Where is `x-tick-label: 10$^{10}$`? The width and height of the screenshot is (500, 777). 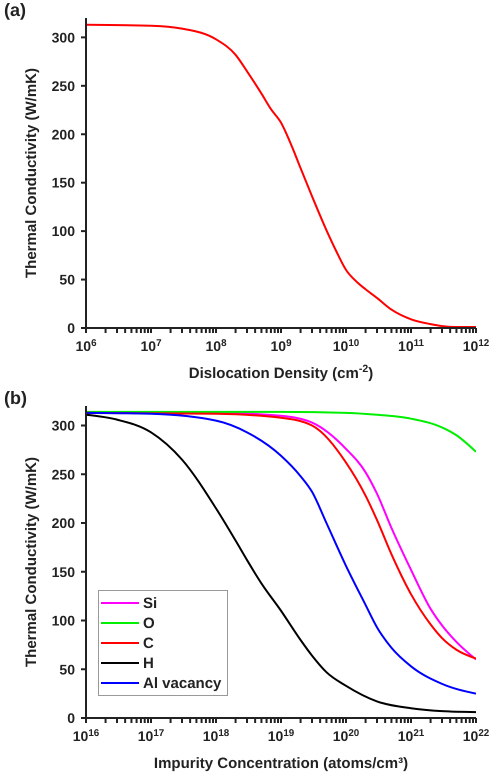
x-tick-label: 10$^{10}$ is located at coordinates (346, 346).